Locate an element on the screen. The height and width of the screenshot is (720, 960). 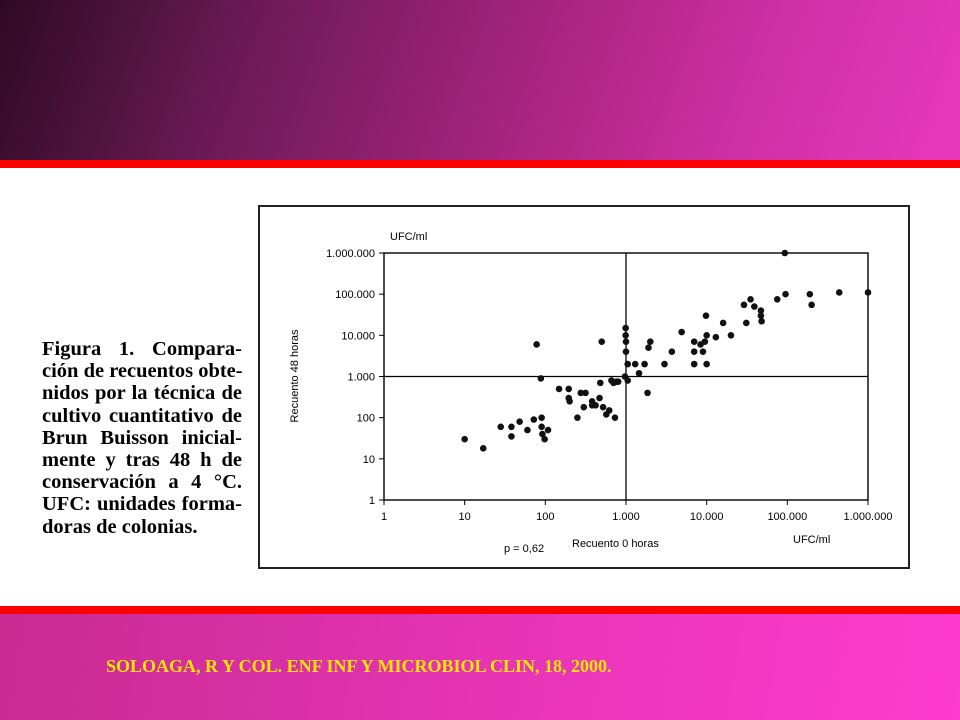
caption-line: Figura 1. Compara- is located at coordinates (142, 349).